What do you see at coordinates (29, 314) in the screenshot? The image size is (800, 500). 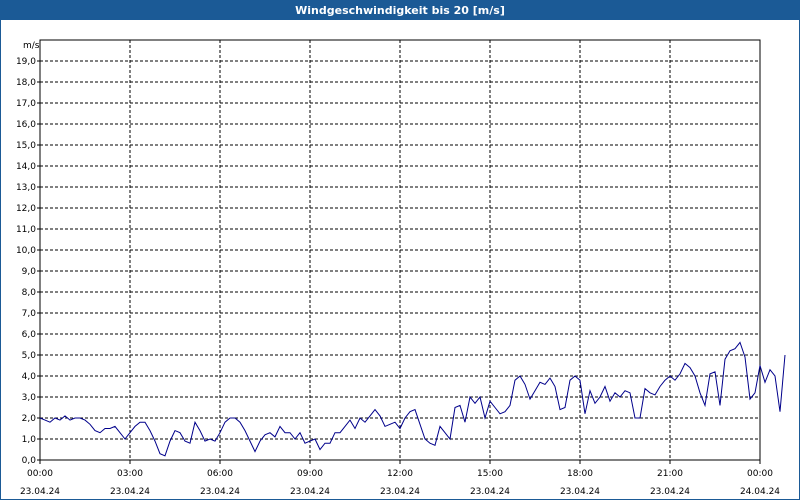 I see `y-tick-label: 7,0` at bounding box center [29, 314].